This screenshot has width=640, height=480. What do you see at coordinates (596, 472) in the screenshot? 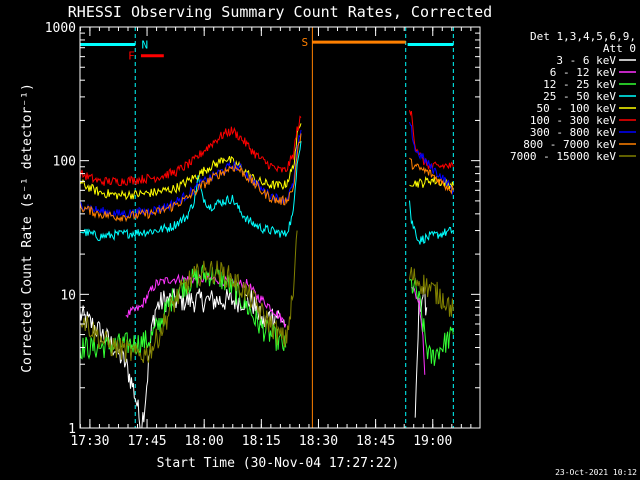
I see `footer-date: 23-Oct-2021 10:12` at bounding box center [596, 472].